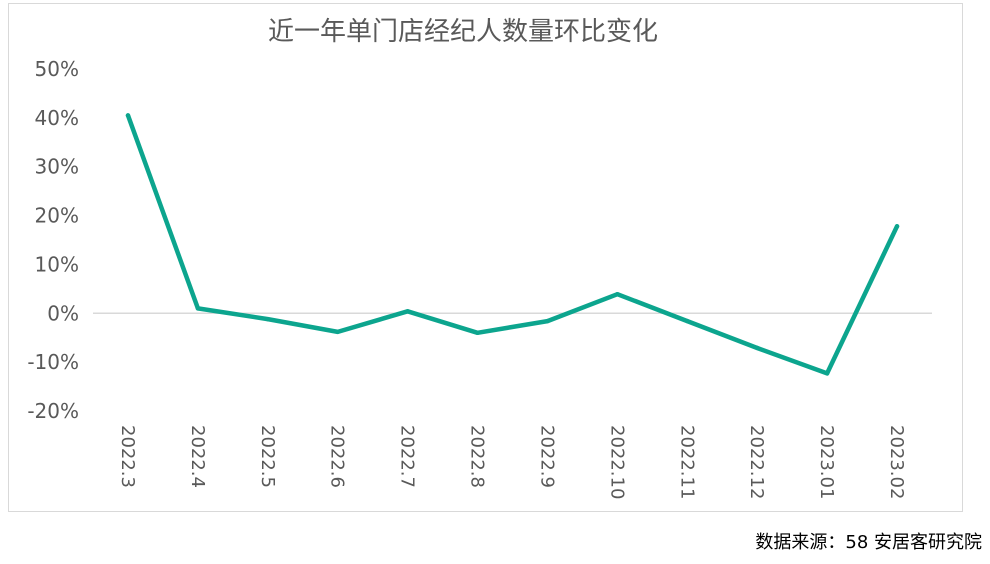  What do you see at coordinates (407, 456) in the screenshot?
I see `x-tick-label: 2022.7` at bounding box center [407, 456].